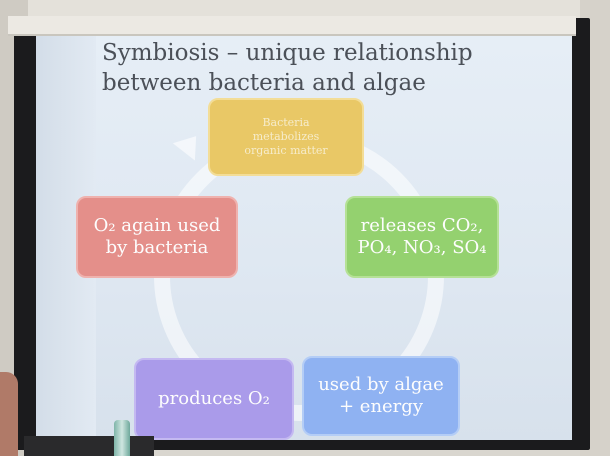  I want to click on node-text: releases CO₂,, so click(422, 225).